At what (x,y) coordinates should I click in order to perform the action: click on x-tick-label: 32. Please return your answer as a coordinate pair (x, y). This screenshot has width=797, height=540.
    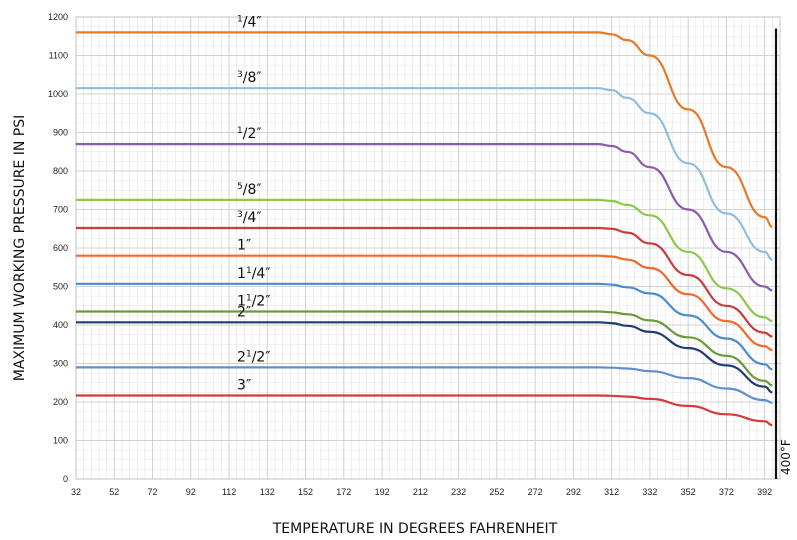
    Looking at the image, I should click on (76, 492).